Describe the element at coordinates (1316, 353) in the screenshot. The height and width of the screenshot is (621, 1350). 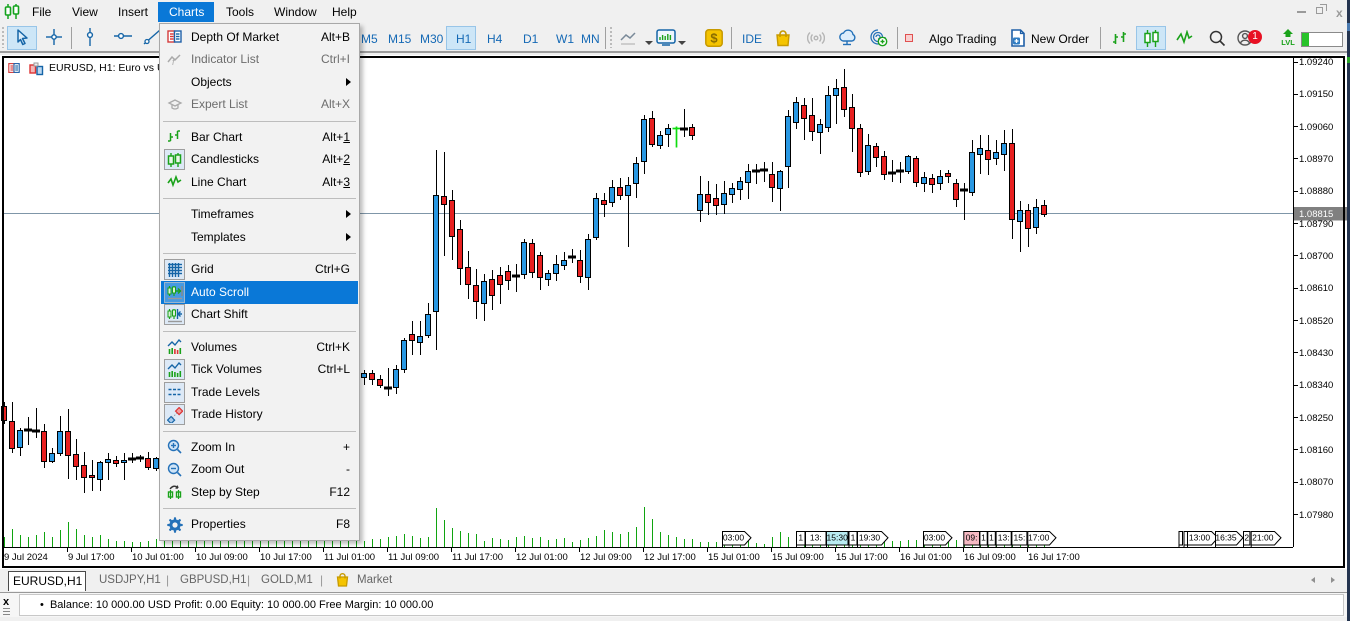
I see `svg-text: 1.08430` at that location.